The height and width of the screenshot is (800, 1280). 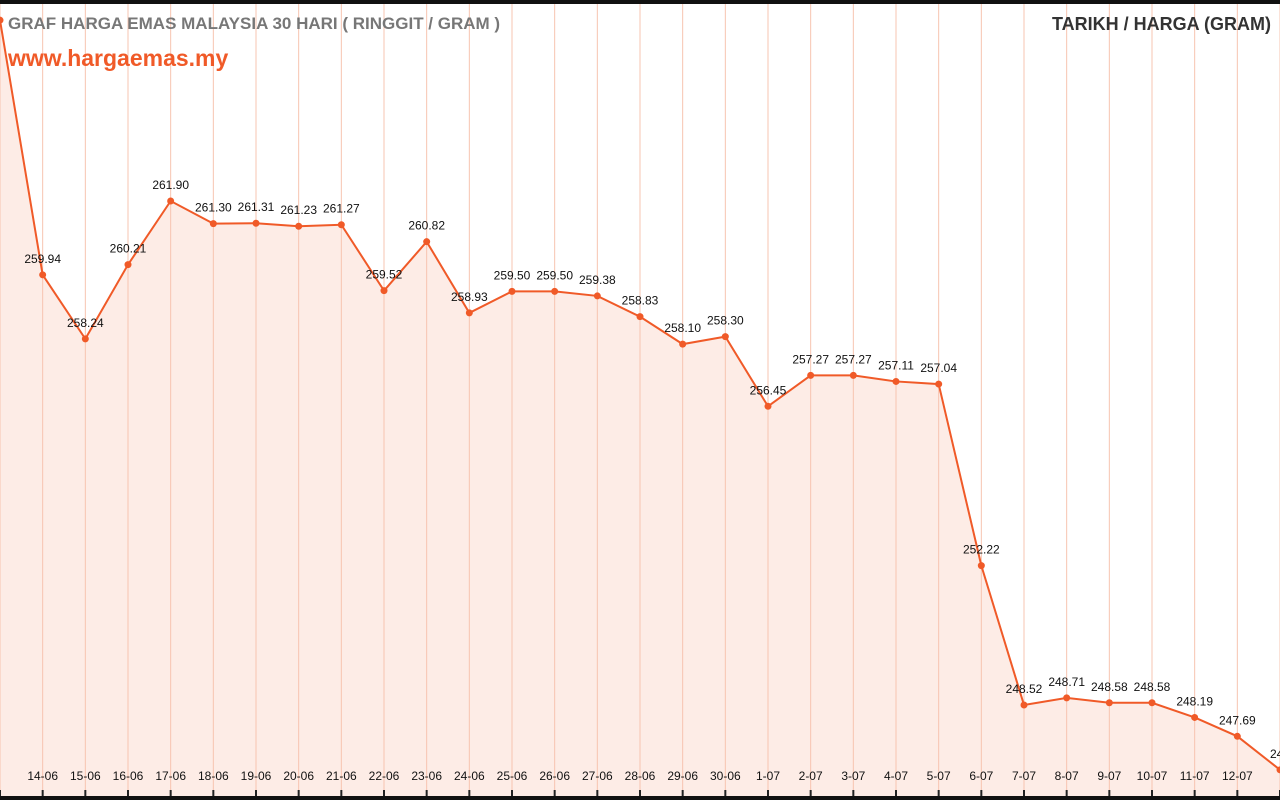 I want to click on bottom-border, so click(x=640, y=798).